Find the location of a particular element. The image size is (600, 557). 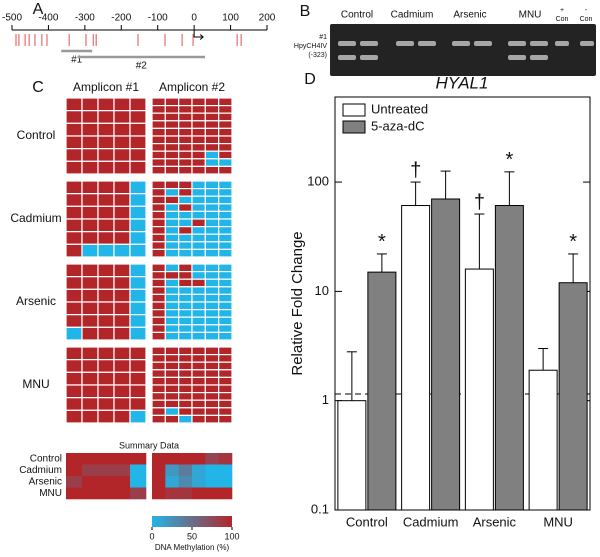

x-tick-label: MNU is located at coordinates (558, 521).